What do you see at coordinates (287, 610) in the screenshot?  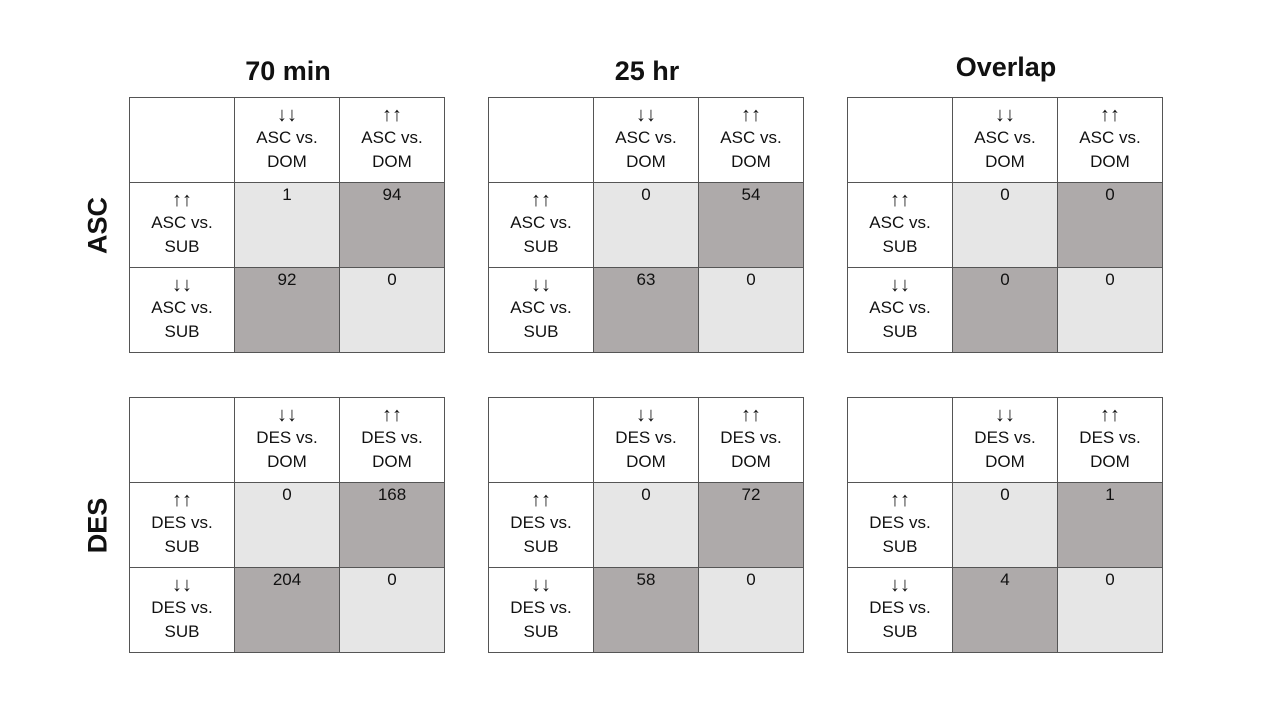 I see `value-cell: 204` at bounding box center [287, 610].